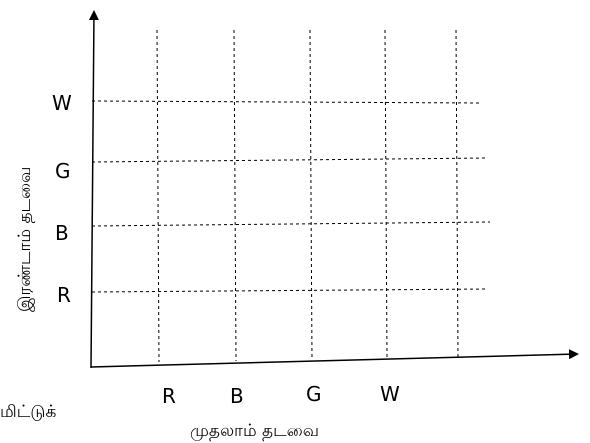  Describe the element at coordinates (254, 431) in the screenshot. I see `x-axis-title: முதலாம் தடவை` at that location.